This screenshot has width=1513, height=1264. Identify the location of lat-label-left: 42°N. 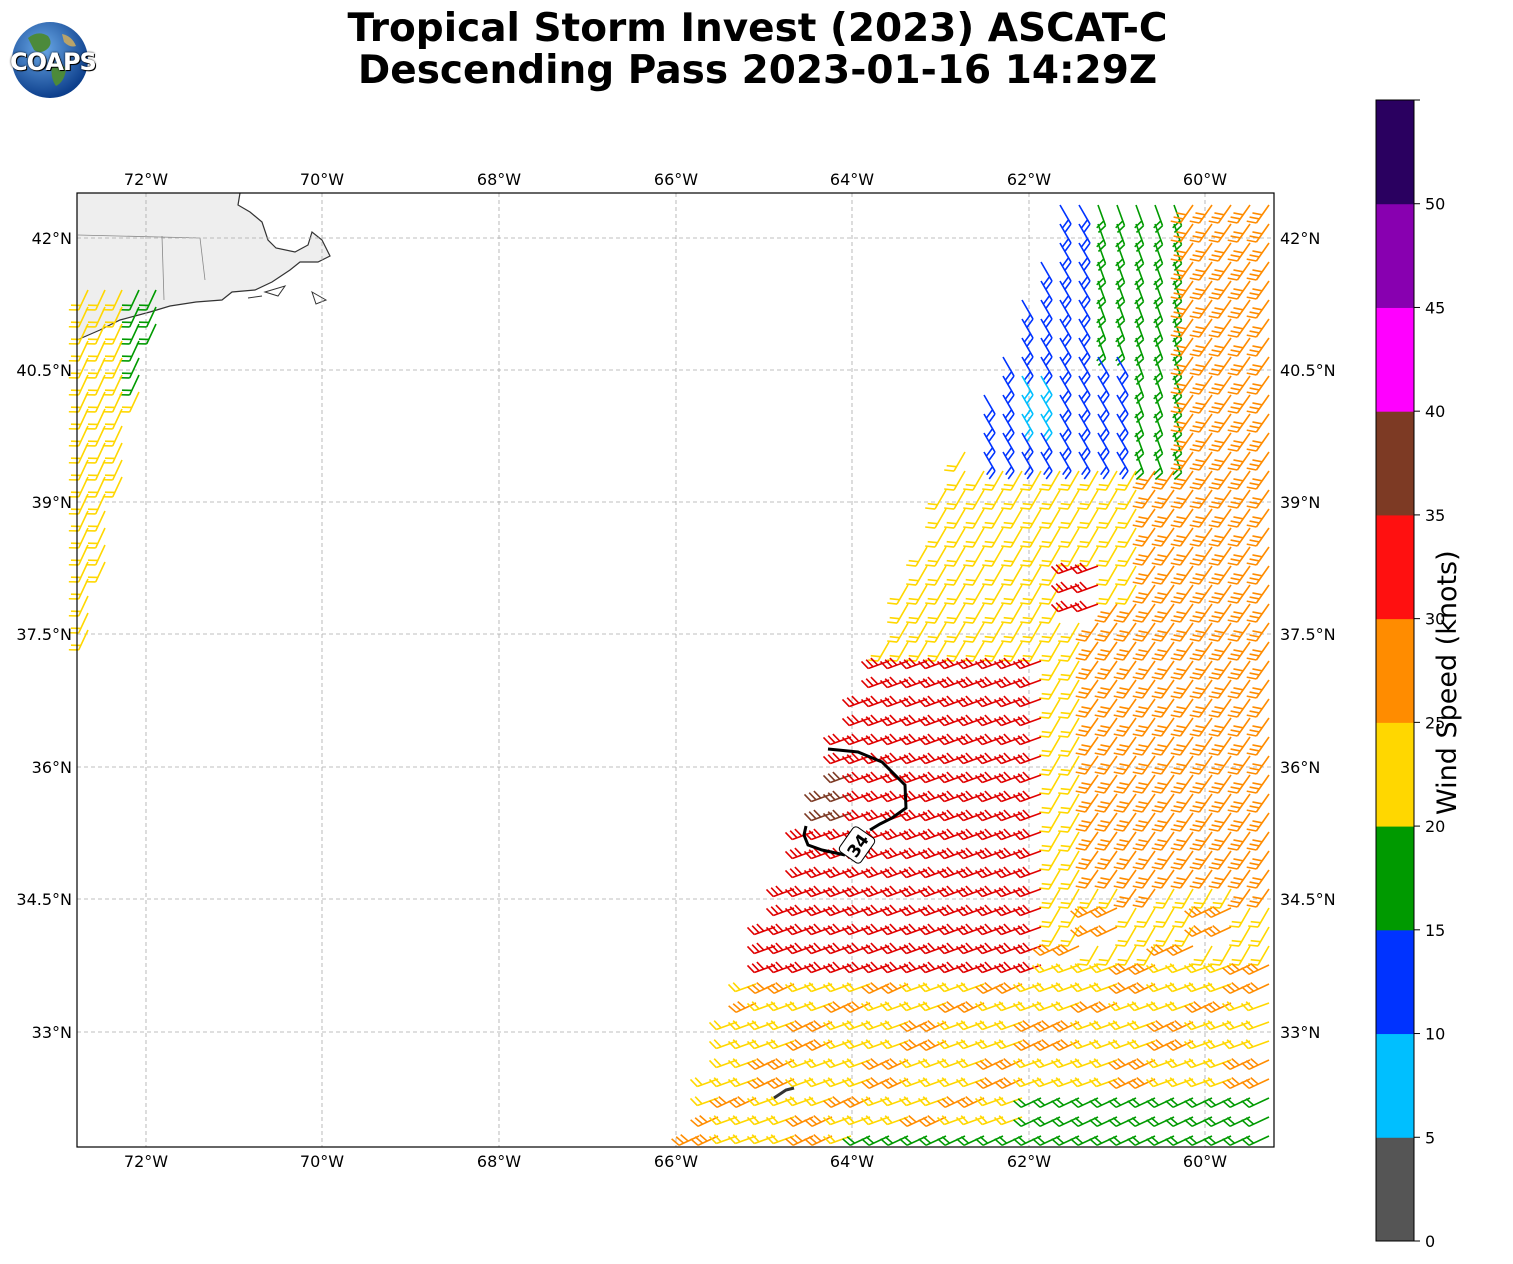
(52, 238).